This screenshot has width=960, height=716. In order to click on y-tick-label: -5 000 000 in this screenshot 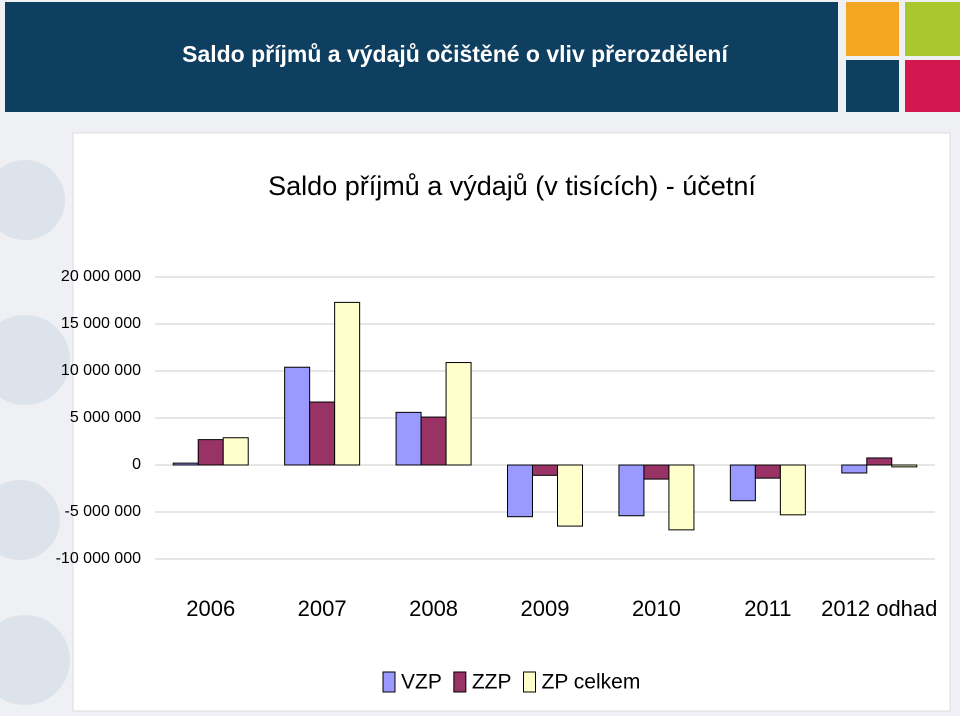, I will do `click(102, 511)`.